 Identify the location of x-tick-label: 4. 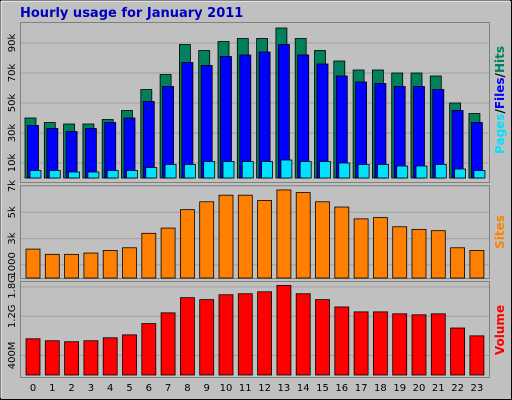
(110, 388).